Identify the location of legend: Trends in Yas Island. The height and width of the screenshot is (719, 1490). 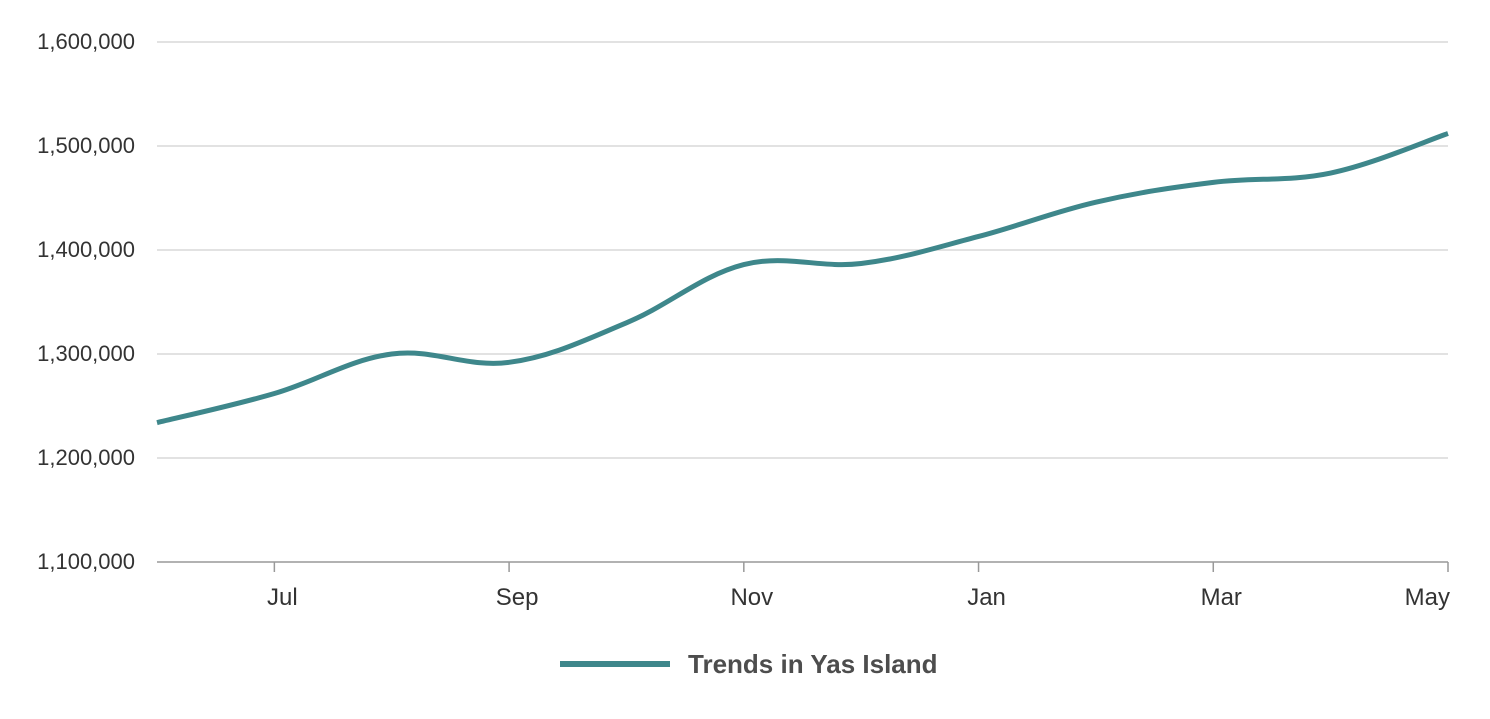
(749, 664).